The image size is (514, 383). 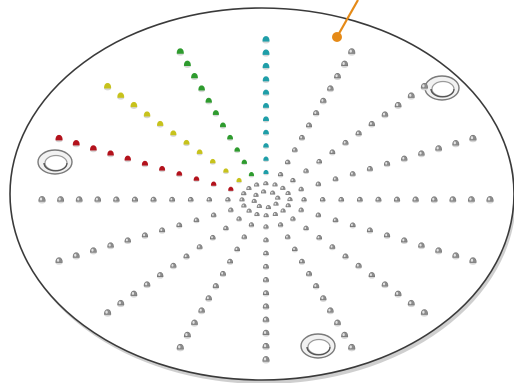 What do you see at coordinates (266, 199) in the screenshot?
I see `hub-cluster` at bounding box center [266, 199].